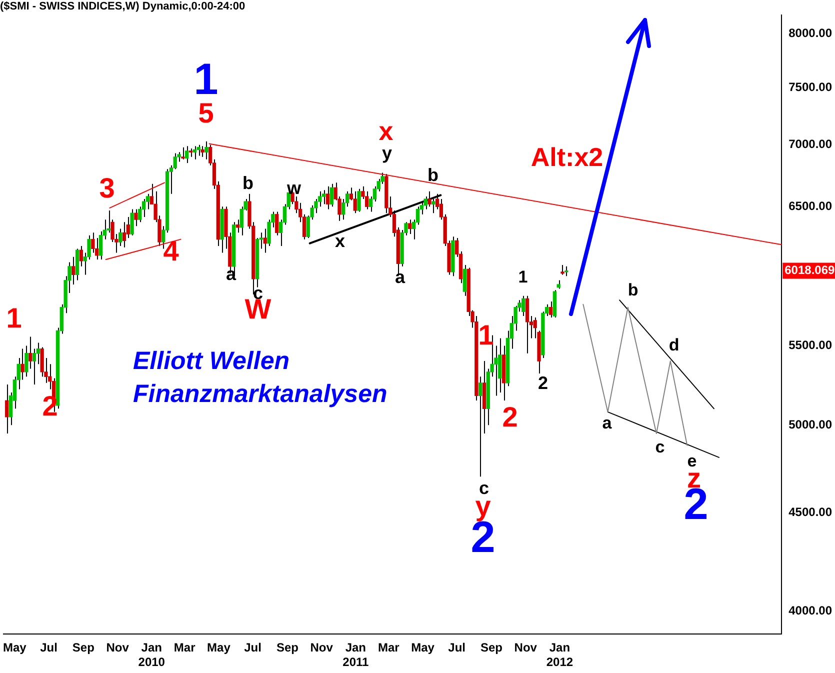 The width and height of the screenshot is (835, 673). What do you see at coordinates (123, 6) in the screenshot?
I see `chart-title: ($SMI - SWISS INDICES,W) Dynamic,0:00-24:00` at bounding box center [123, 6].